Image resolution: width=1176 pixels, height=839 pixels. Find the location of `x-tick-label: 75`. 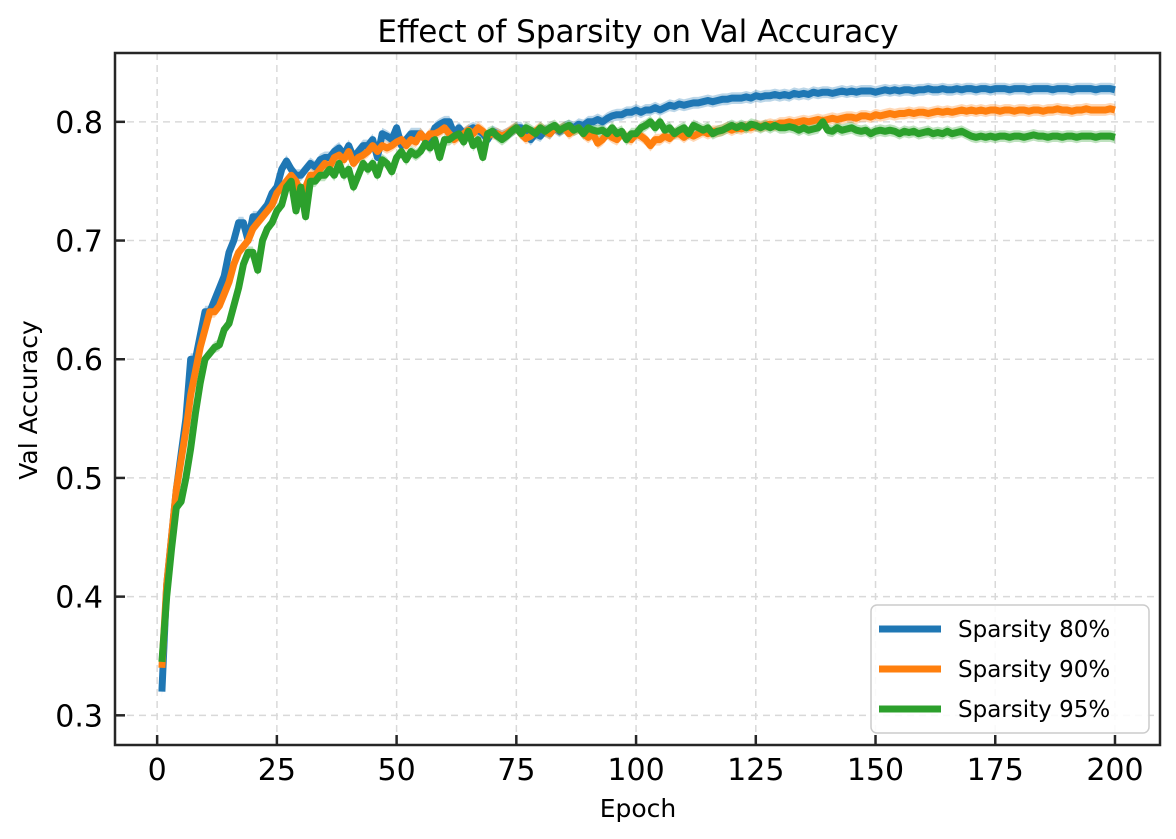

x-tick-label: 75 is located at coordinates (516, 770).